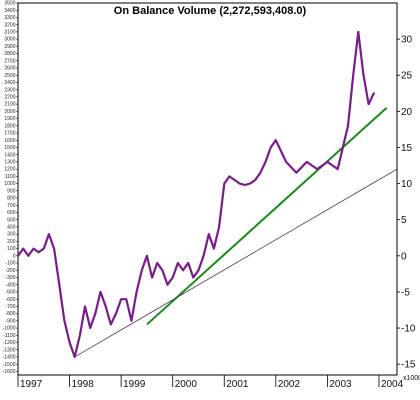  Describe the element at coordinates (237, 384) in the screenshot. I see `x-tick-label: 2001` at that location.